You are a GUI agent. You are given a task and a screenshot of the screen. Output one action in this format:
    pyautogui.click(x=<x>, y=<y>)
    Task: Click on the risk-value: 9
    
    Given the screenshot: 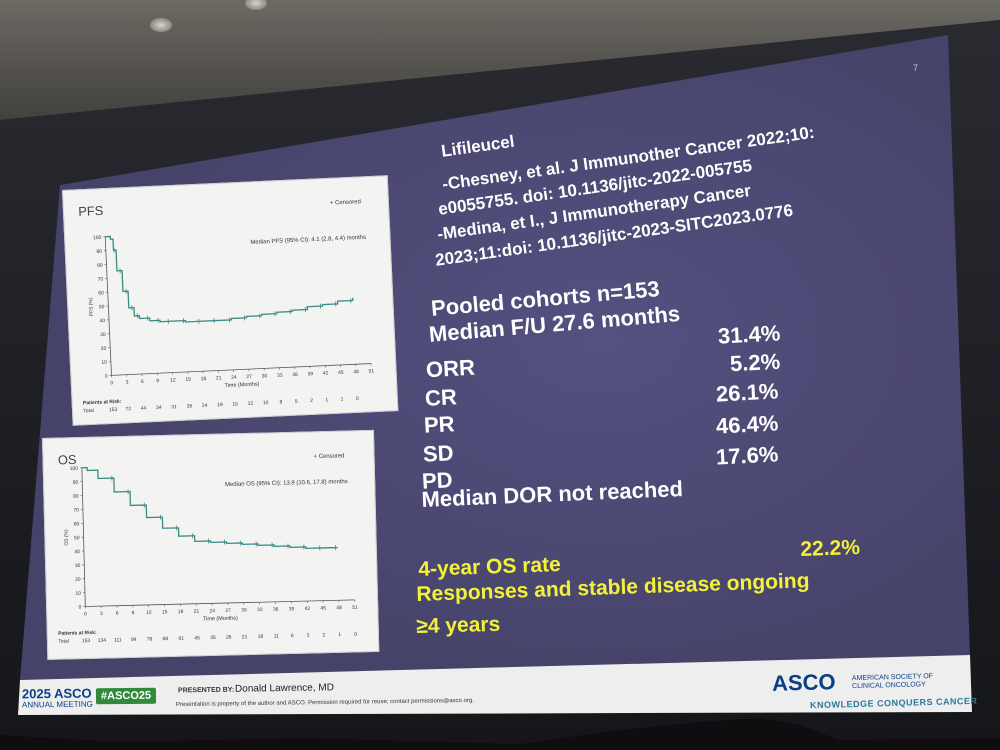 What is the action you would take?
    pyautogui.click(x=280, y=402)
    